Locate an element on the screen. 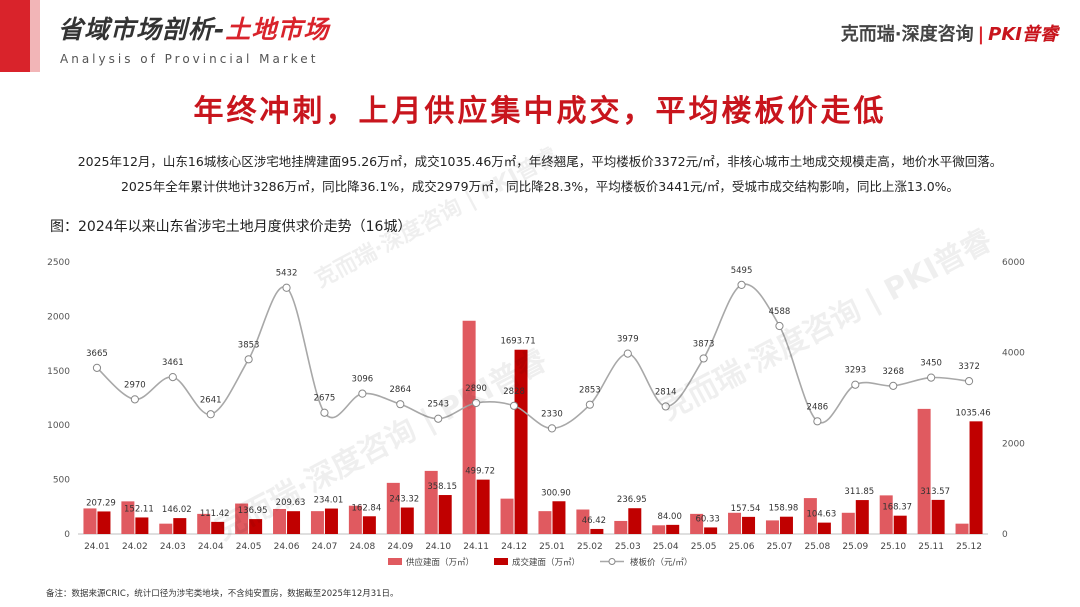 This screenshot has height=607, width=1080. legend-price-marker is located at coordinates (612, 561).